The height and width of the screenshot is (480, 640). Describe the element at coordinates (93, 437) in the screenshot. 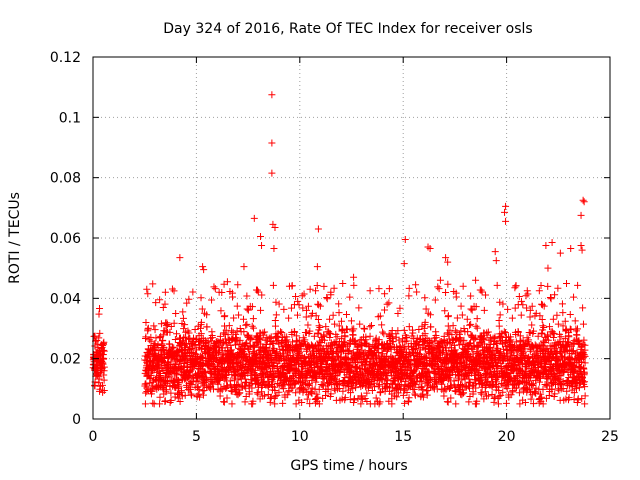

I see `x-tick-label: 0` at that location.